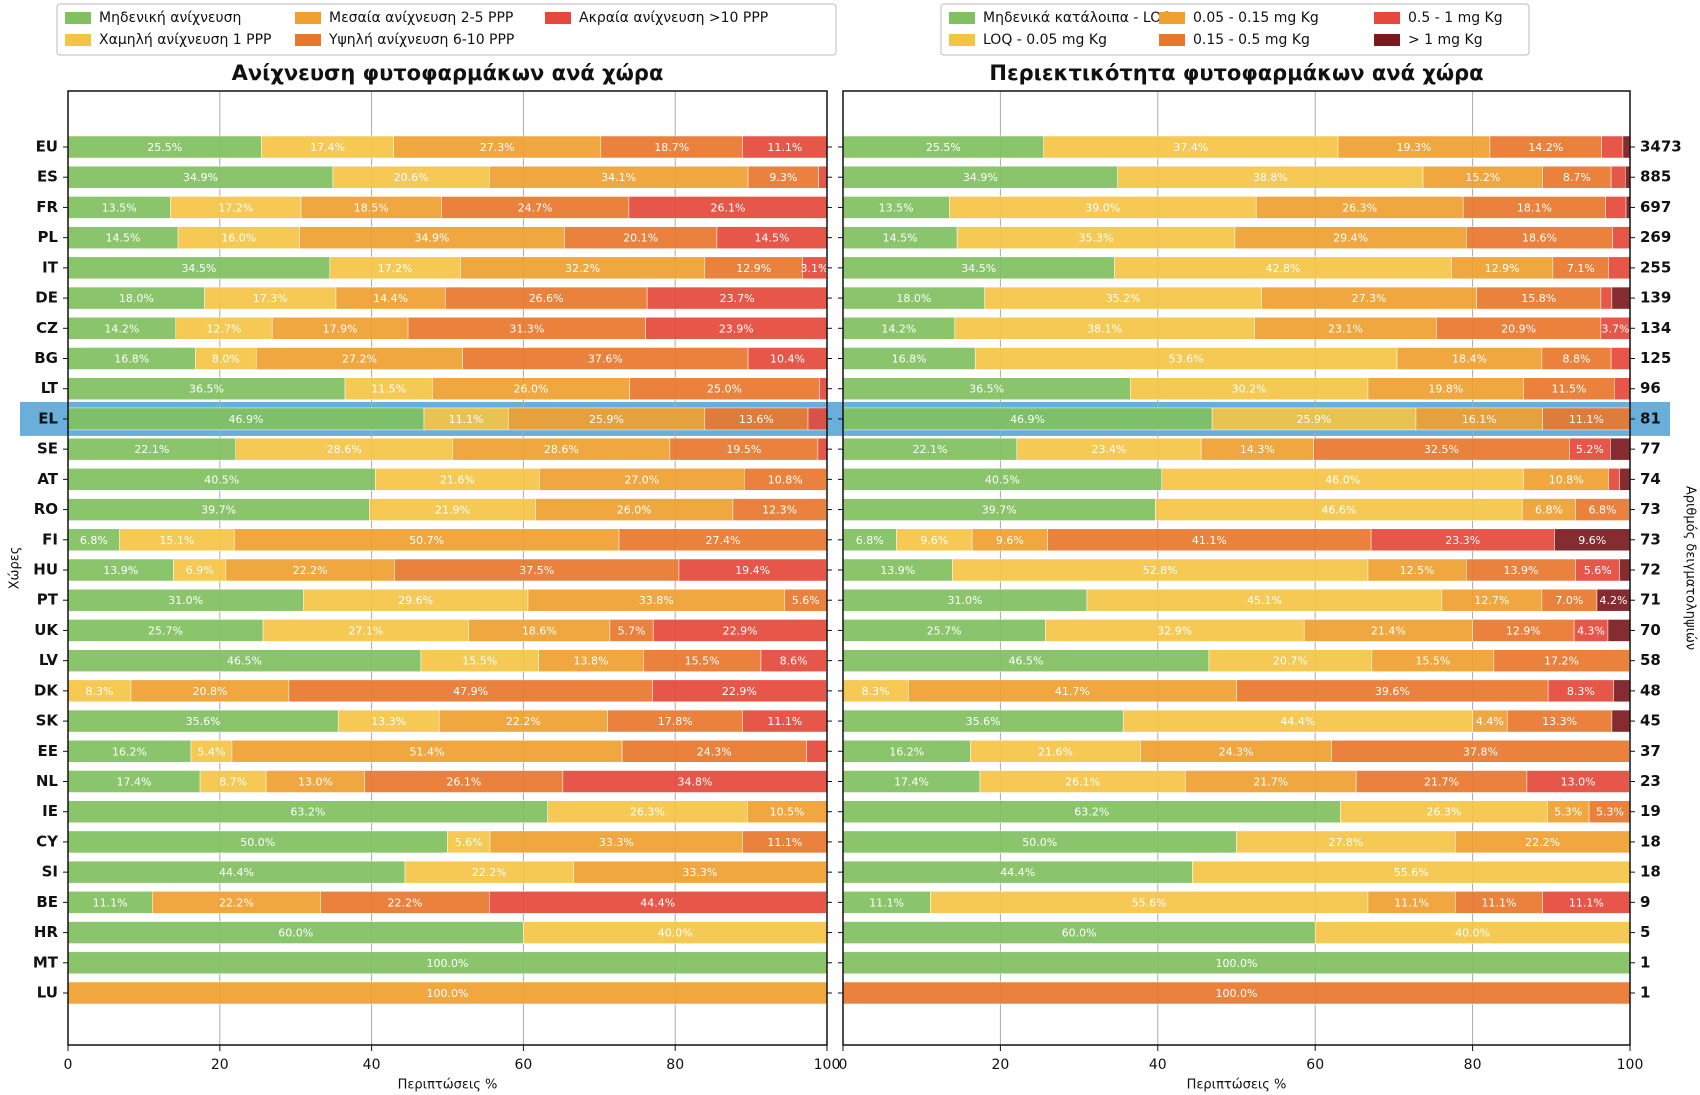 Image resolution: width=1700 pixels, height=1095 pixels. What do you see at coordinates (1388, 630) in the screenshot?
I see `data-label: 21.4%` at bounding box center [1388, 630].